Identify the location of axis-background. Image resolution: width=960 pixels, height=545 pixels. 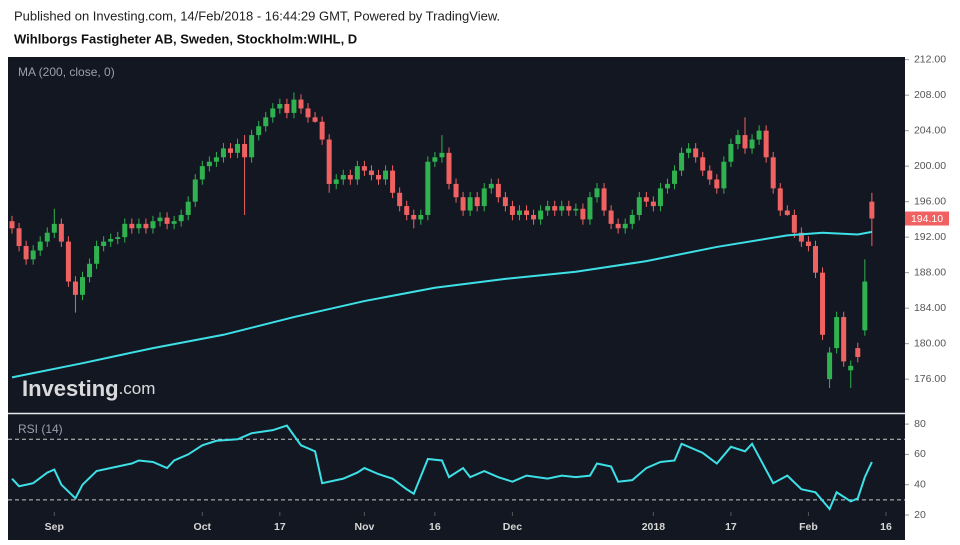
(932, 298).